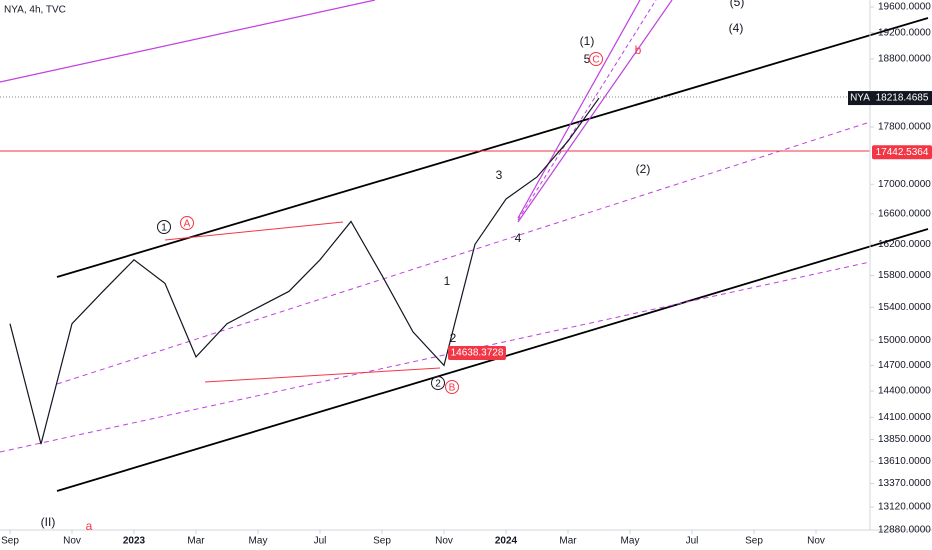  I want to click on y-tick-label: 14400.0000, so click(904, 391).